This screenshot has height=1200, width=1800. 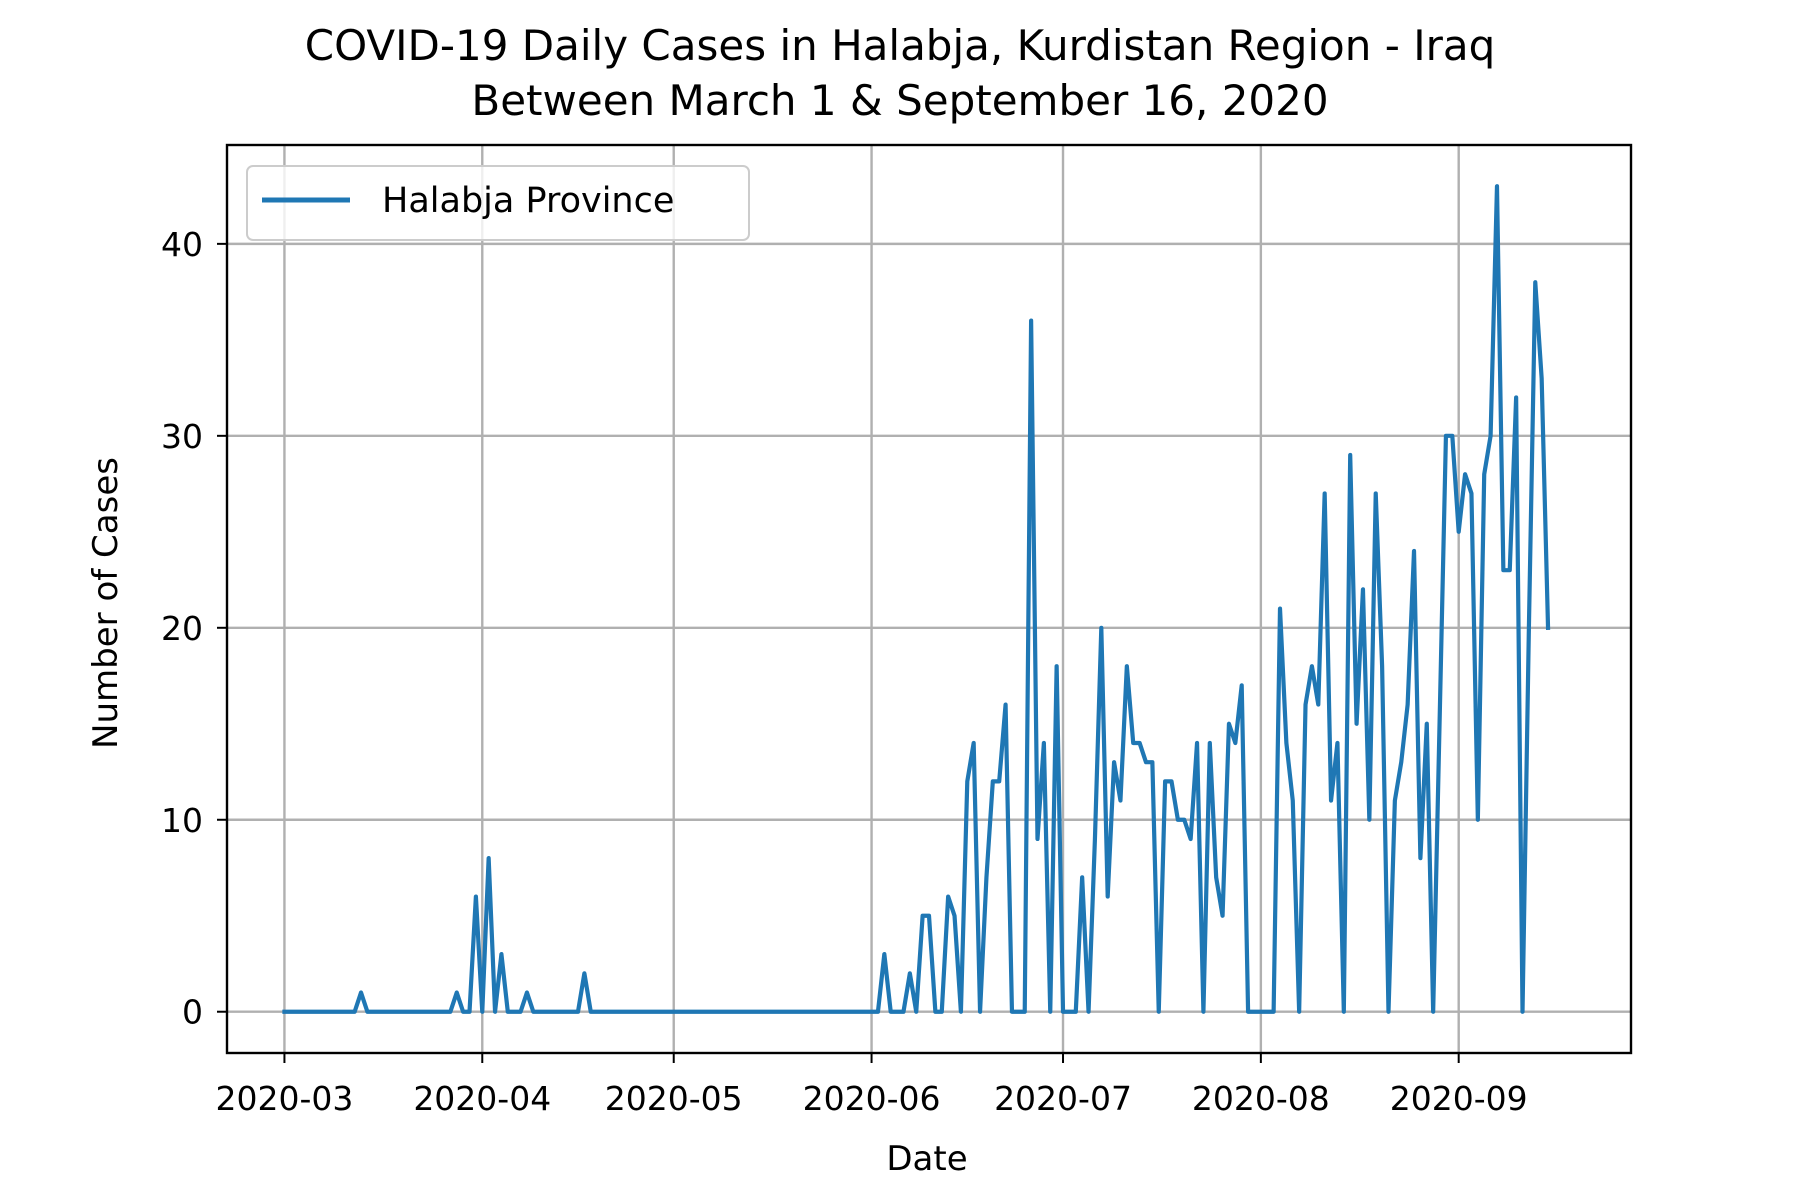 What do you see at coordinates (192, 1012) in the screenshot?
I see `y-tick-label: 0` at bounding box center [192, 1012].